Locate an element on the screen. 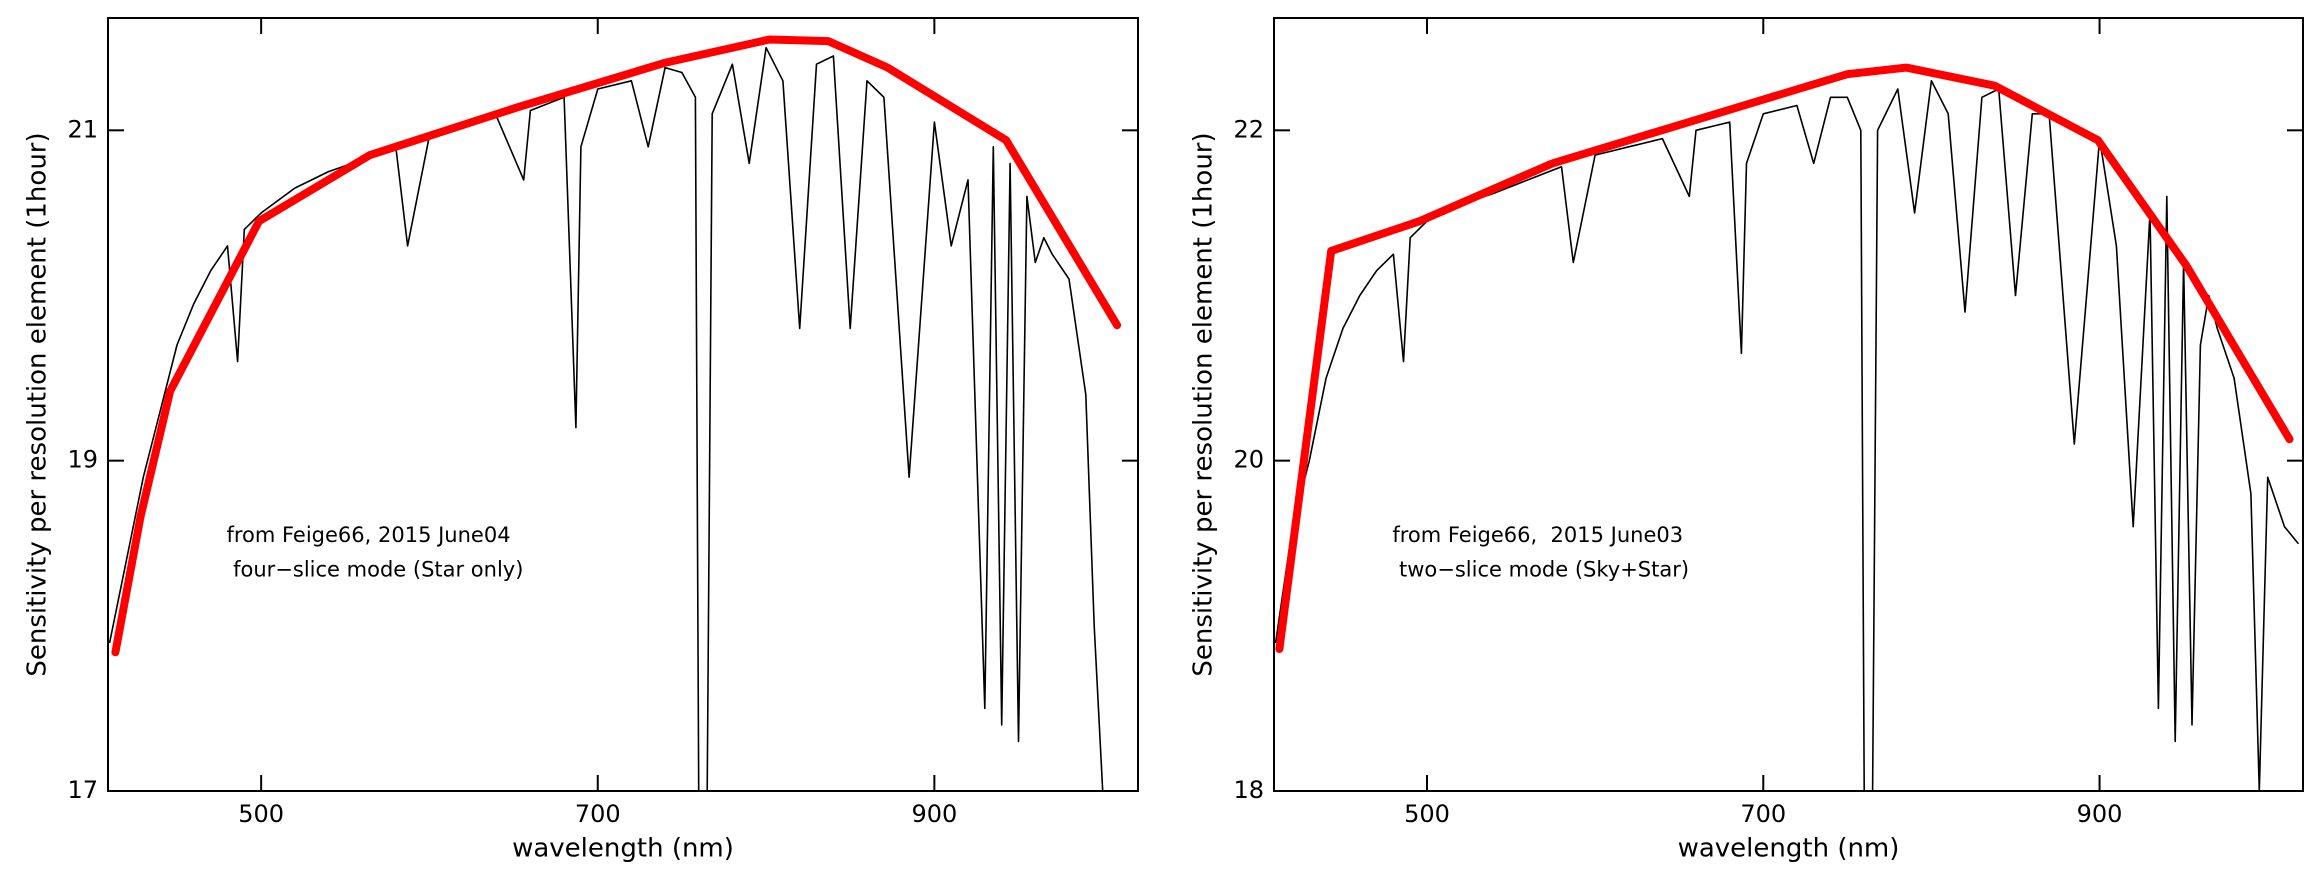 The height and width of the screenshot is (876, 2318). y-tick-label: 18 is located at coordinates (1248, 790).